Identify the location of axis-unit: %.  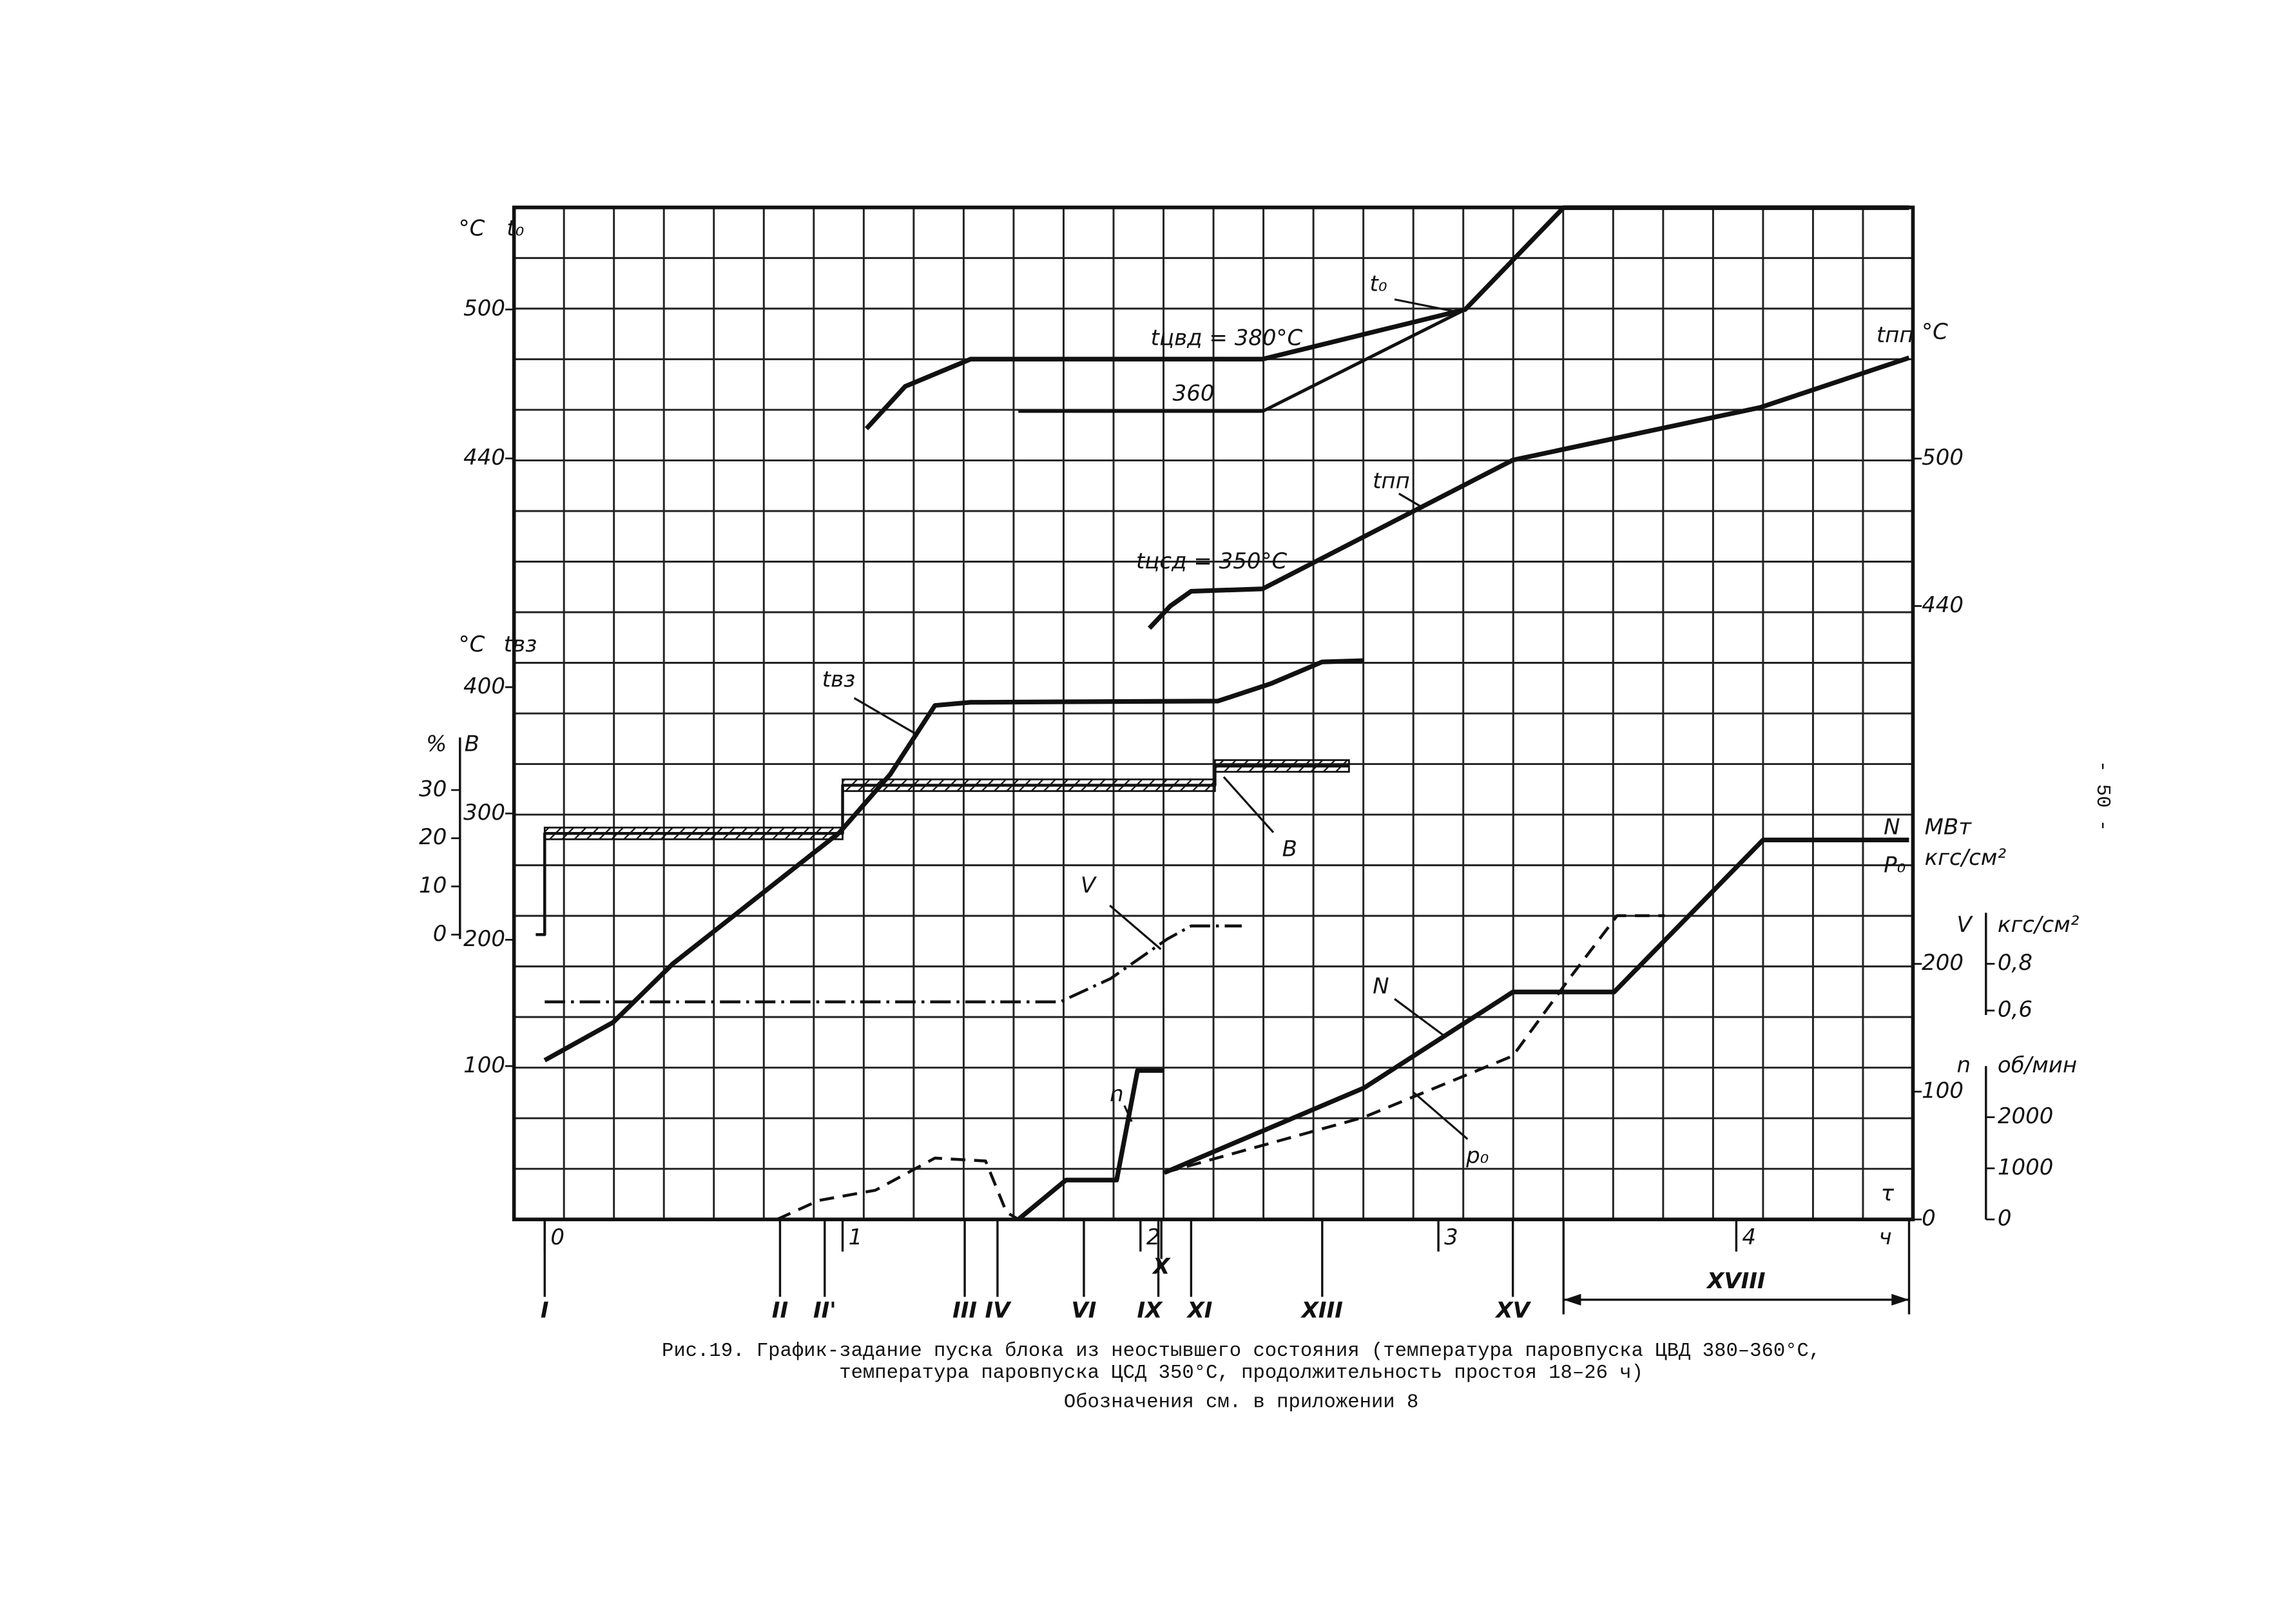
(436, 744).